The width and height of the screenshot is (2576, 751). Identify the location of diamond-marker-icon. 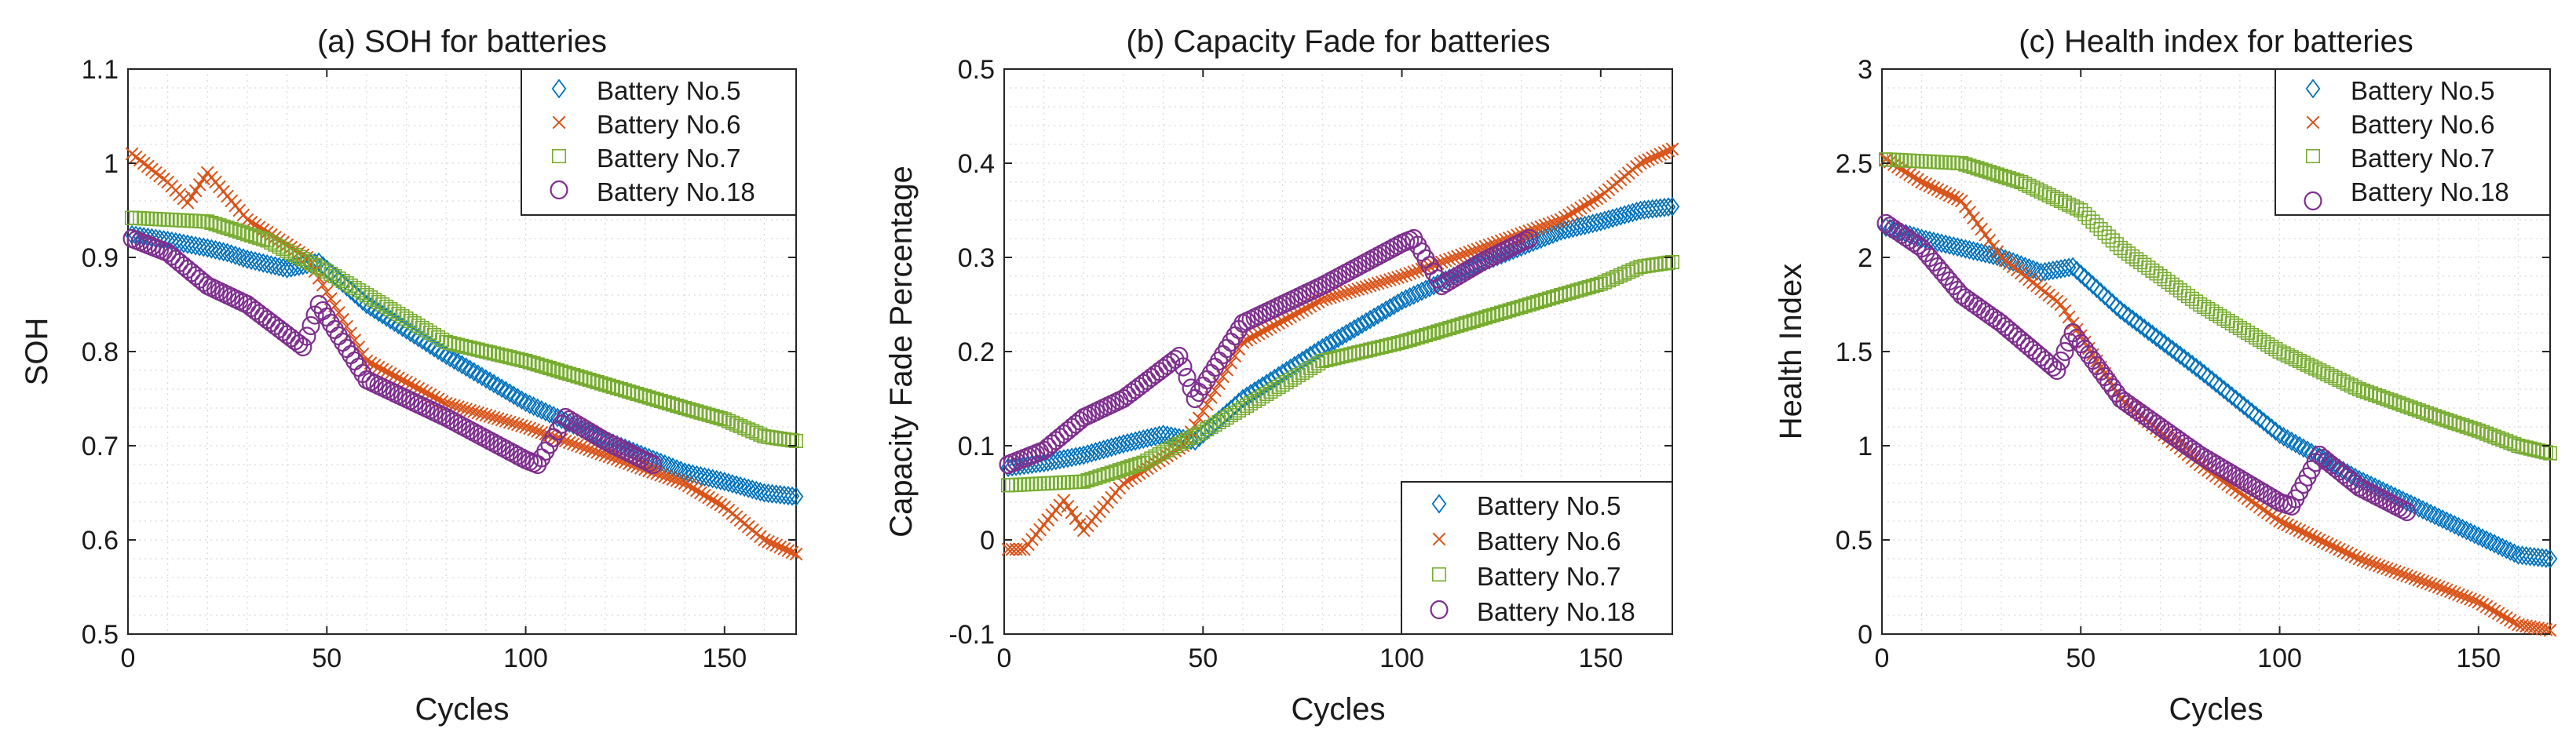
(1439, 504).